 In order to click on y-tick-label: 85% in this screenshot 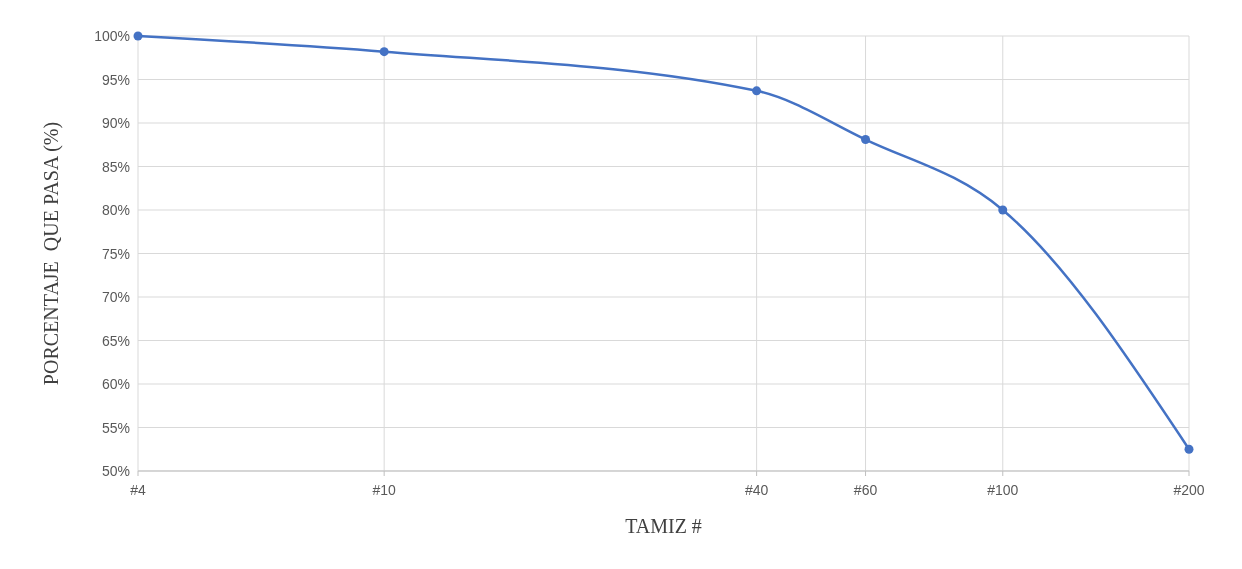, I will do `click(115, 166)`.